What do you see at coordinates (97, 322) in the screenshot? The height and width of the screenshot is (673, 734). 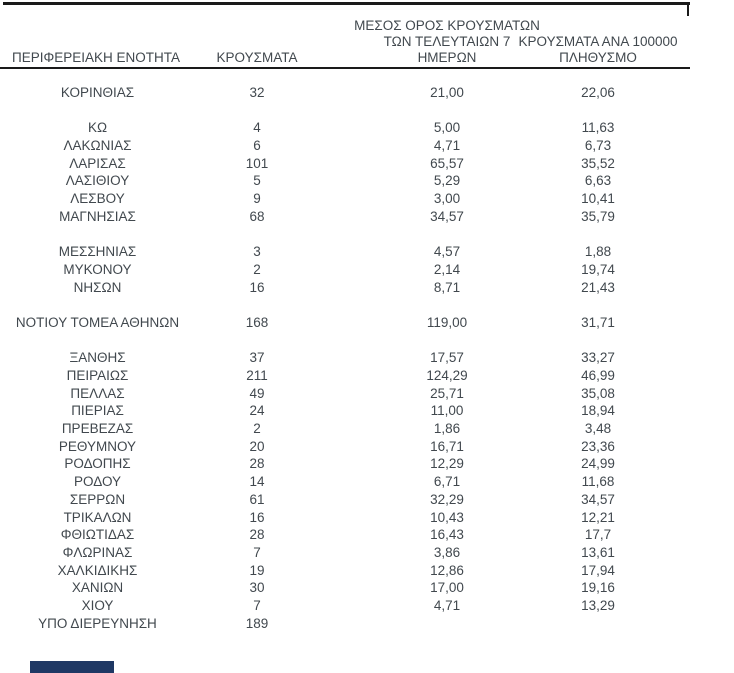 I see `region-cell: ΝΟΤΙΟΥ ΤΟΜΕΑ ΑΘΗΝΩΝ` at bounding box center [97, 322].